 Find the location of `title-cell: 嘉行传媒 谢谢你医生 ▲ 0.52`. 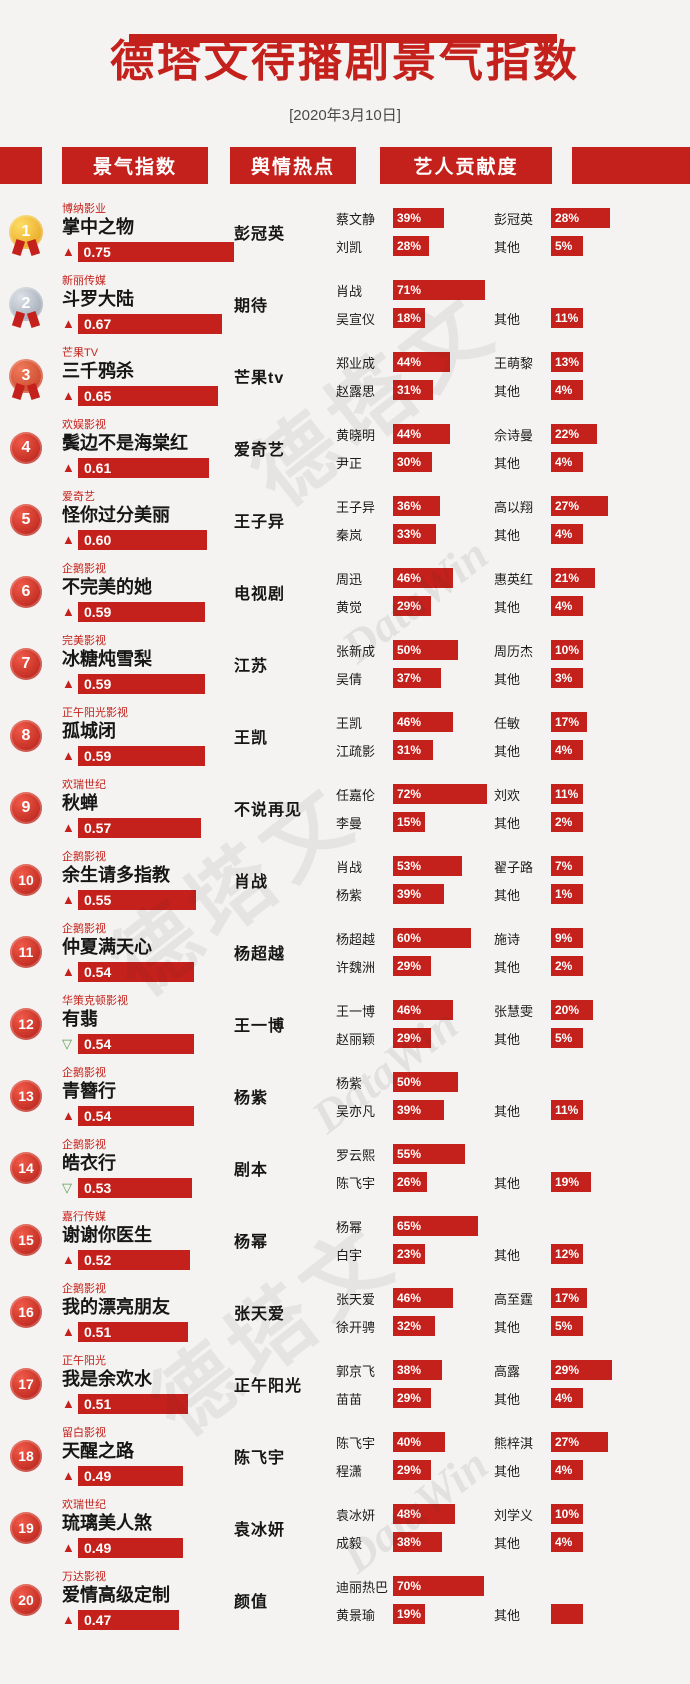

title-cell: 嘉行传媒 谢谢你医生 ▲ 0.52 is located at coordinates (143, 1240).